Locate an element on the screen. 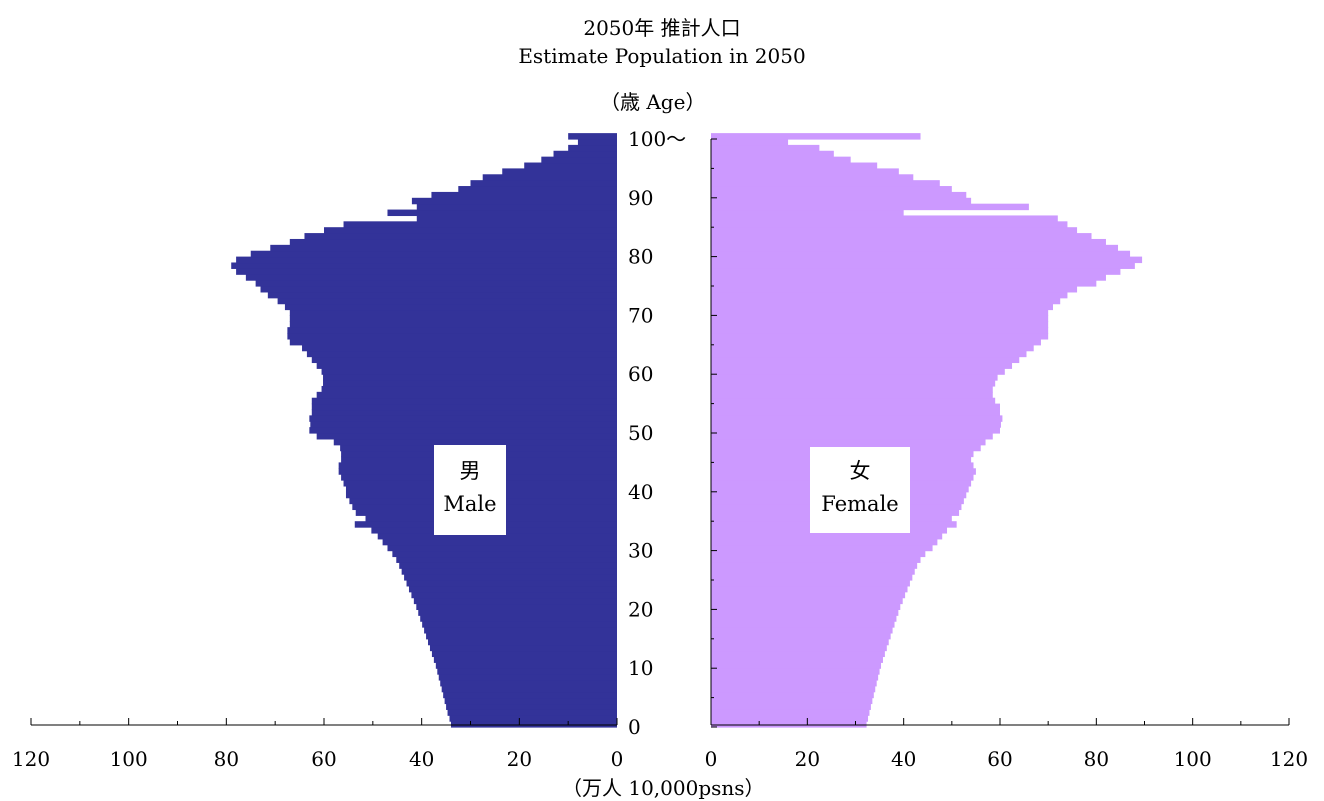 Image resolution: width=1324 pixels, height=801 pixels. age-tick-label: 90 is located at coordinates (640, 198).